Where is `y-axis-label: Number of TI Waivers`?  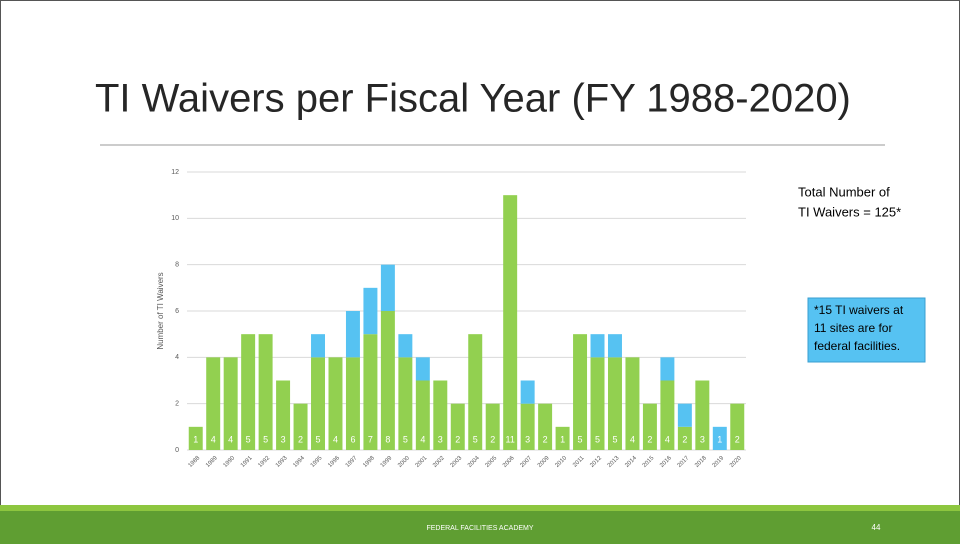 y-axis-label: Number of TI Waivers is located at coordinates (160, 310).